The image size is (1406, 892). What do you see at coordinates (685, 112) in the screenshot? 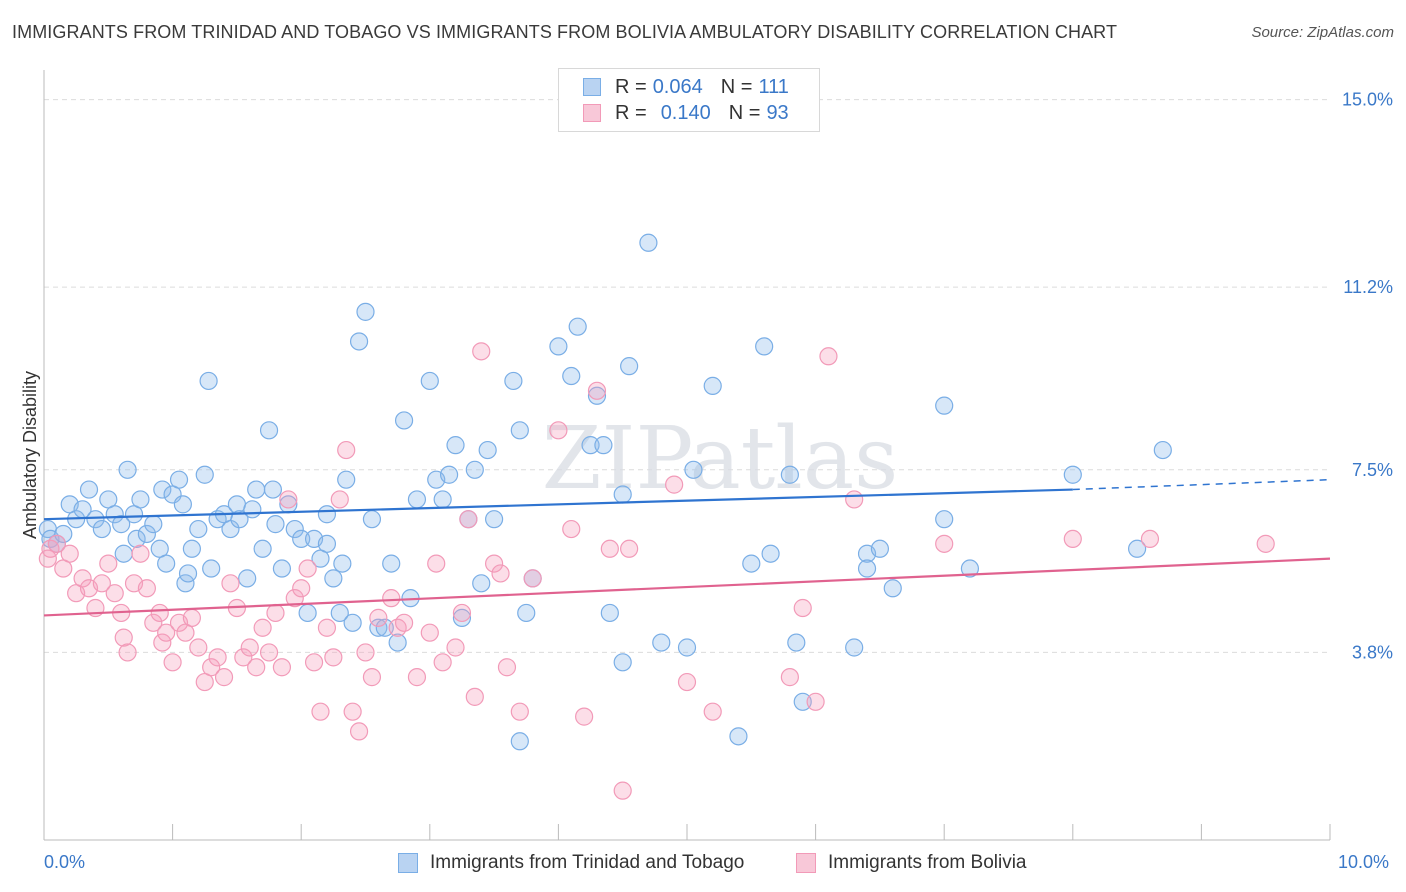
I see `legend-r-value: 0.140` at bounding box center [685, 112].